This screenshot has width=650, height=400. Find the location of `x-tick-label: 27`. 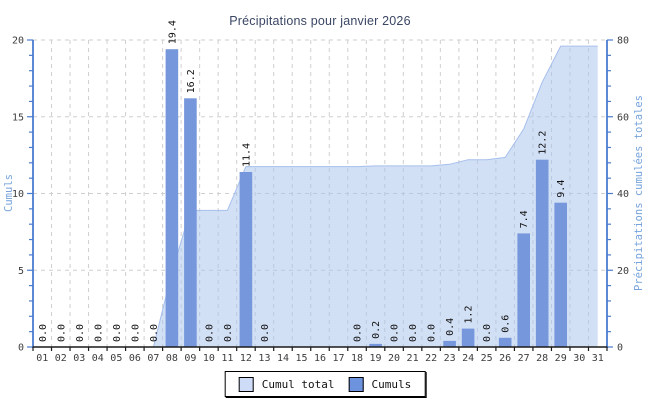

x-tick-label: 27 is located at coordinates (524, 358).